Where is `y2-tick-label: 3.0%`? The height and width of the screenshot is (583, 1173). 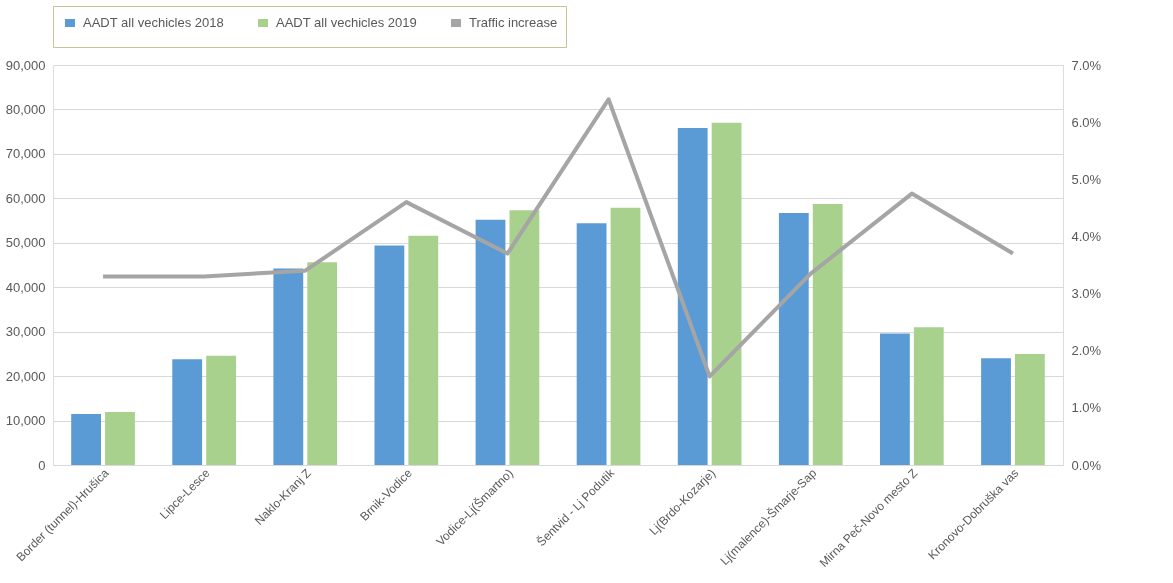 y2-tick-label: 3.0% is located at coordinates (1086, 294).